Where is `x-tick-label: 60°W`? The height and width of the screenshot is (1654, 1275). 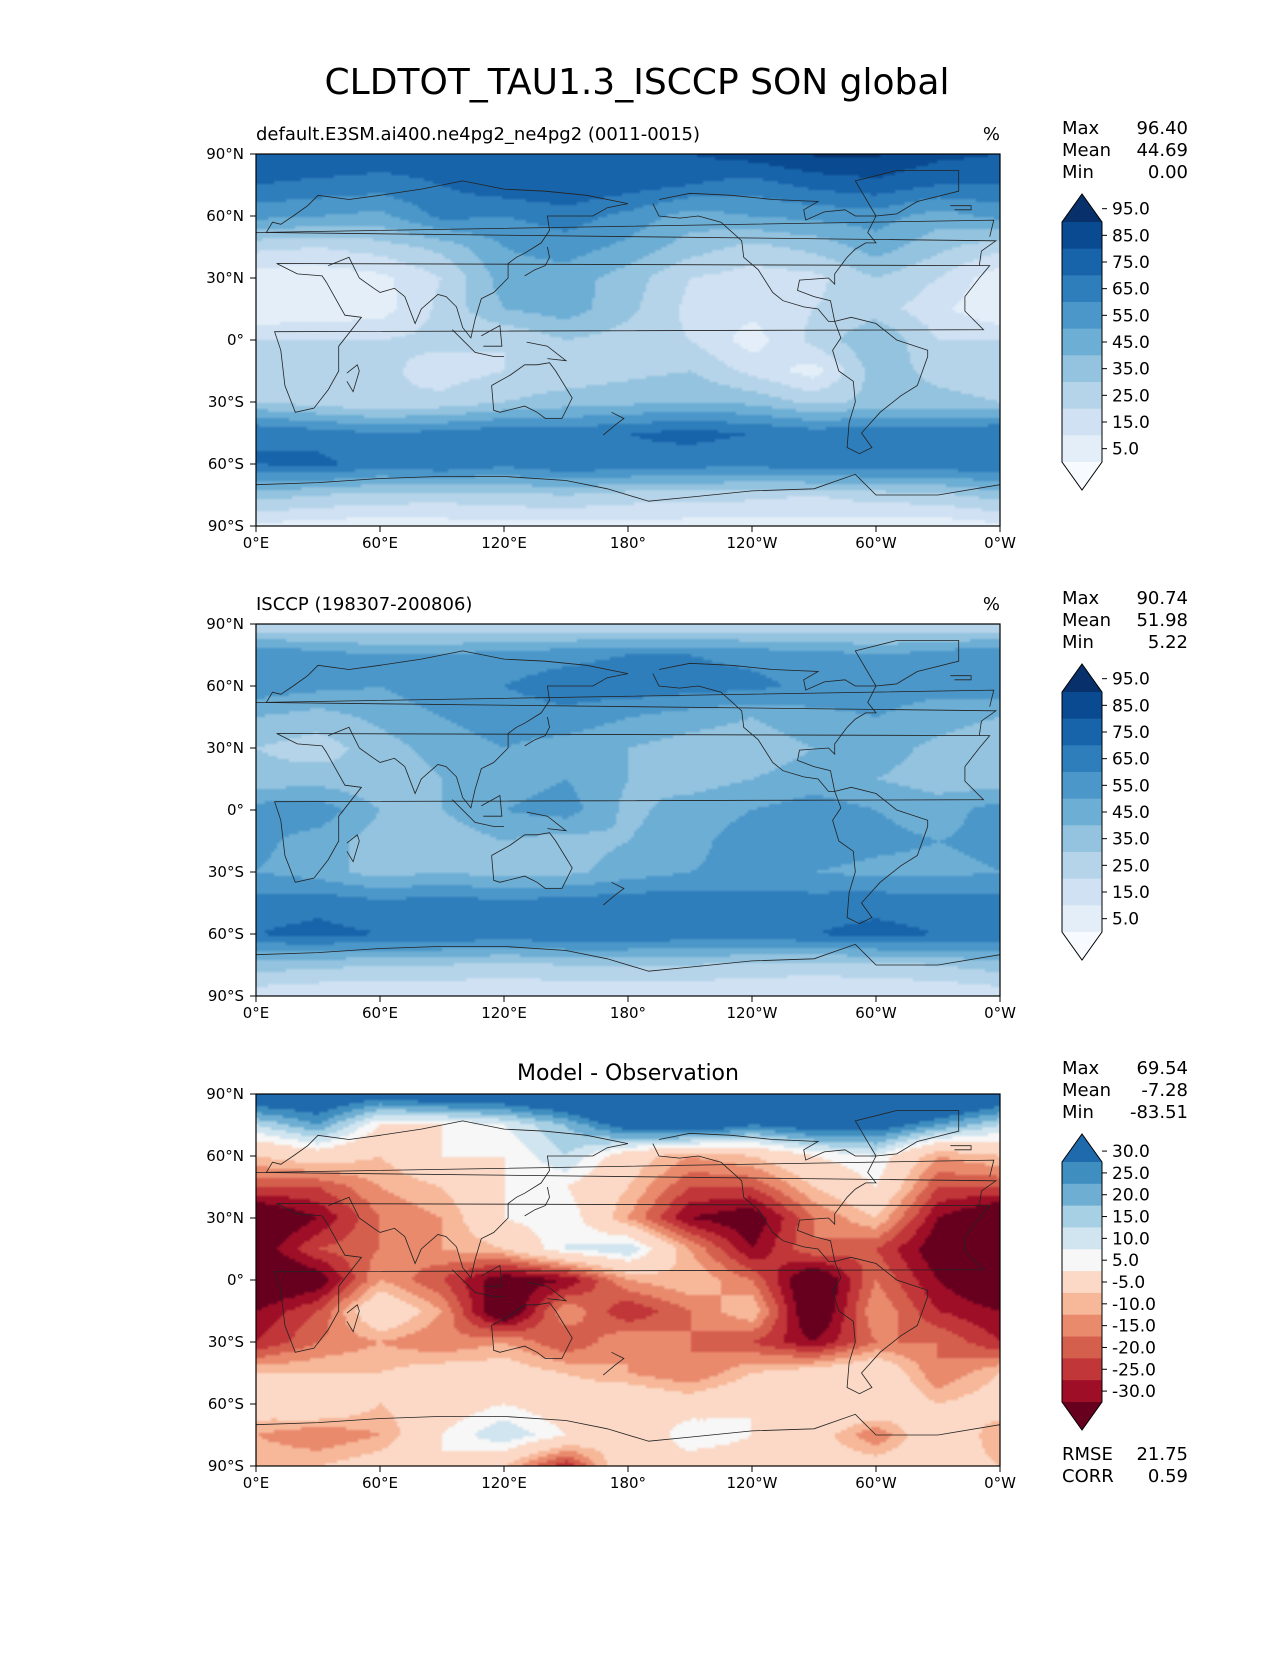
x-tick-label: 60°W is located at coordinates (876, 543).